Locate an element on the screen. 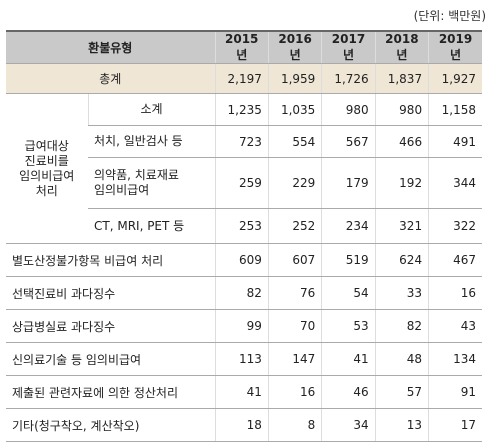 The width and height of the screenshot is (500, 445). value-cell: 252 is located at coordinates (294, 226).